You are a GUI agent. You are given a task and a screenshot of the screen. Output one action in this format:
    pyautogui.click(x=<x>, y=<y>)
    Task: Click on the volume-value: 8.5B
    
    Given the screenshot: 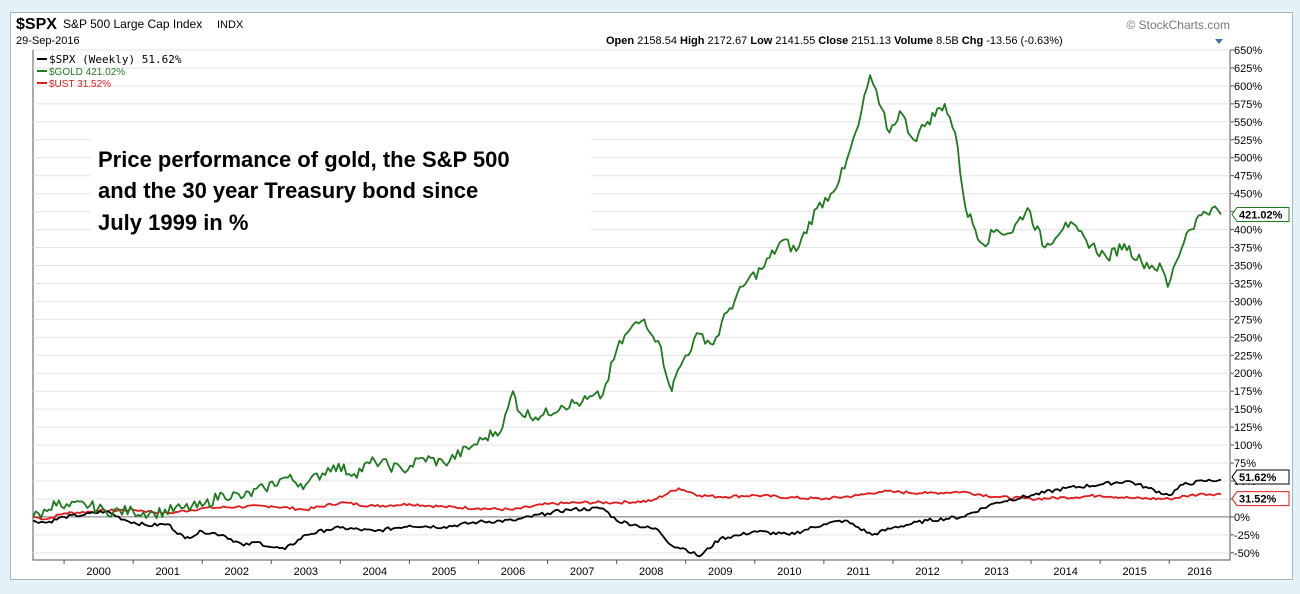 What is the action you would take?
    pyautogui.click(x=947, y=41)
    